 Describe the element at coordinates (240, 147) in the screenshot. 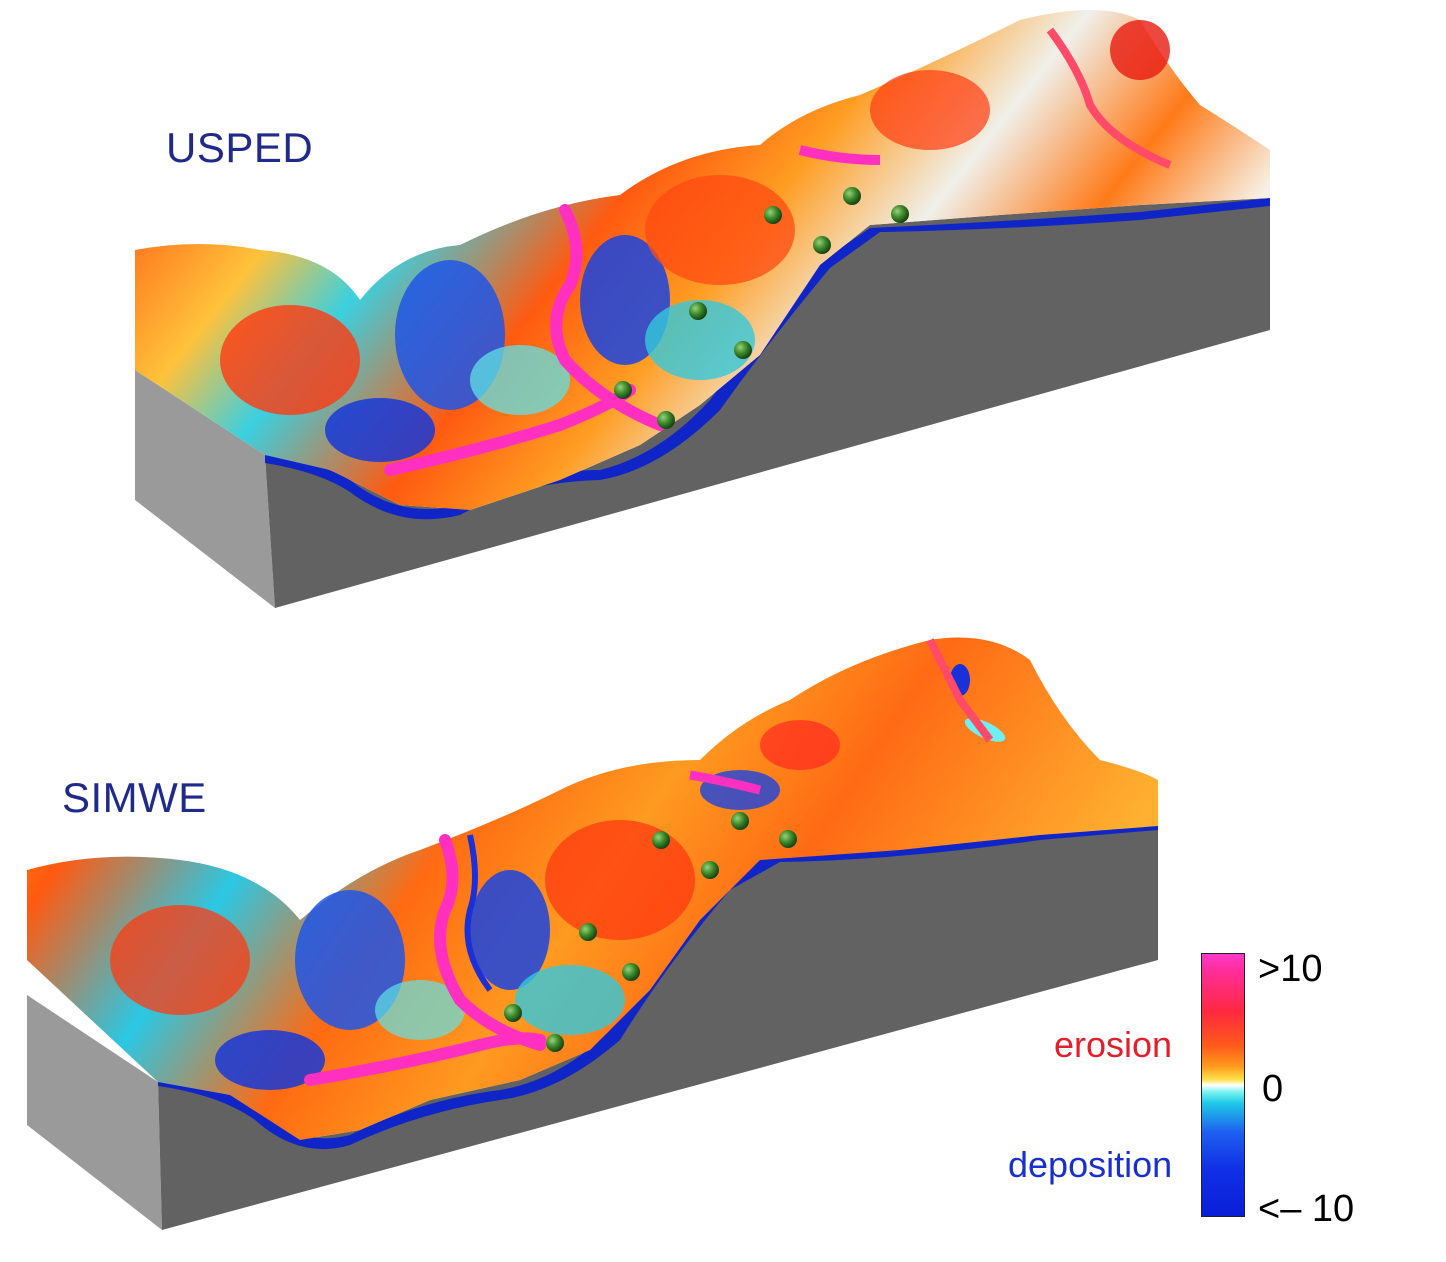

I see `usped-panel-title: USPED` at that location.